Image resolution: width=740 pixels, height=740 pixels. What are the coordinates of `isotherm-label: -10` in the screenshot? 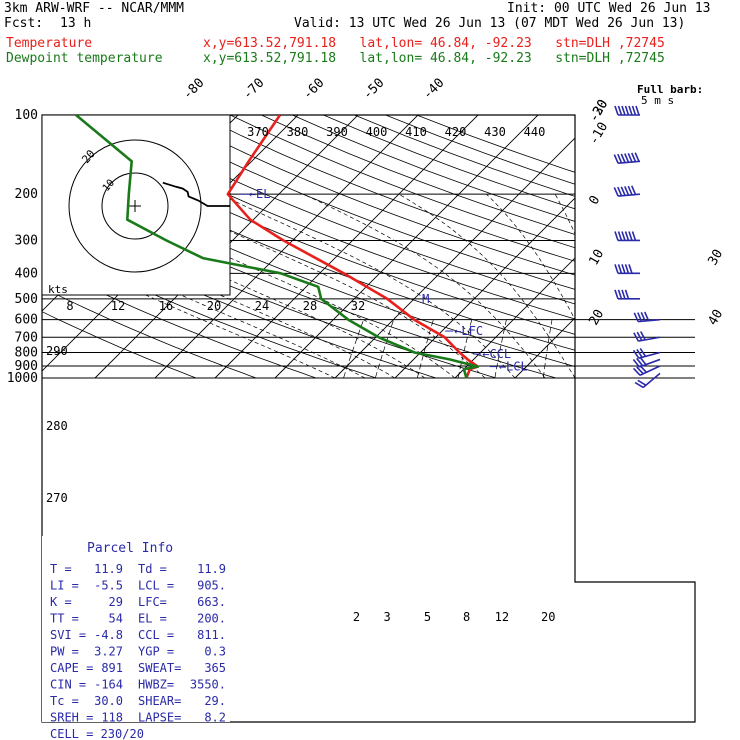 It's located at (598, 134).